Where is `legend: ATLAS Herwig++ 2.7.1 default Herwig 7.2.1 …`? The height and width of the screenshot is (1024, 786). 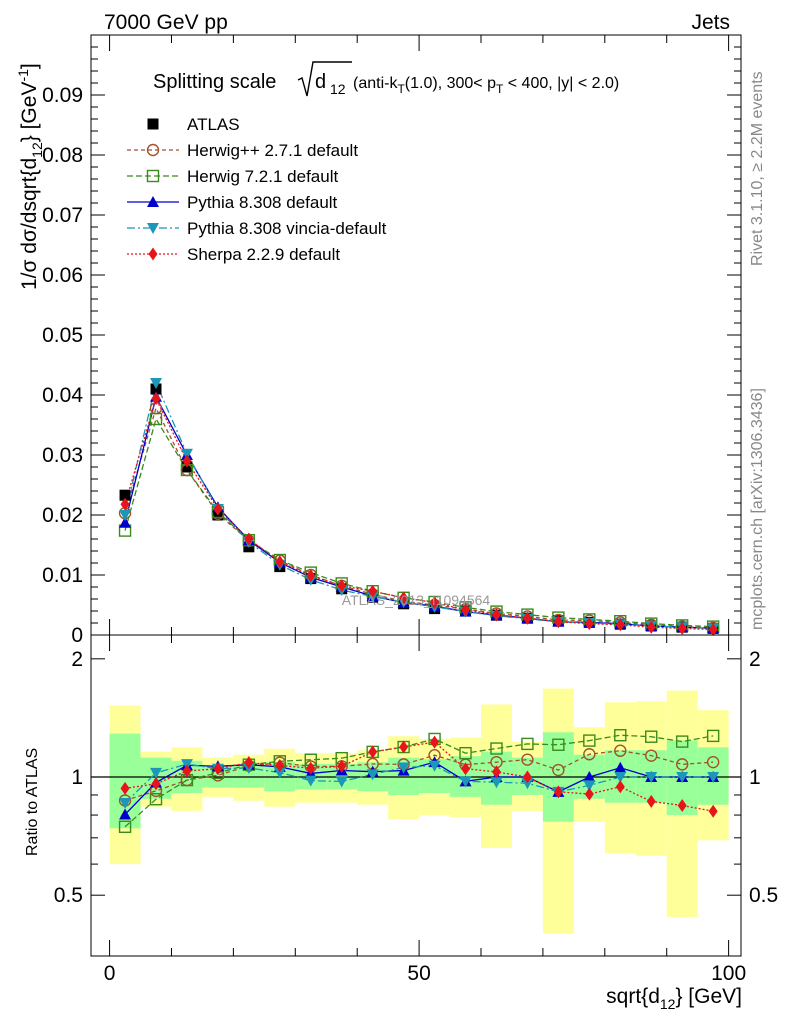 legend: ATLAS Herwig++ 2.7.1 default Herwig 7.2.1 … is located at coordinates (257, 189).